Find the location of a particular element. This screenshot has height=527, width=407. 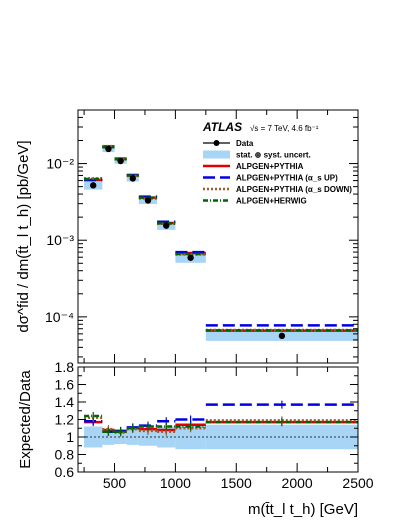

y-tick-label: 10⁻² is located at coordinates (60, 164).